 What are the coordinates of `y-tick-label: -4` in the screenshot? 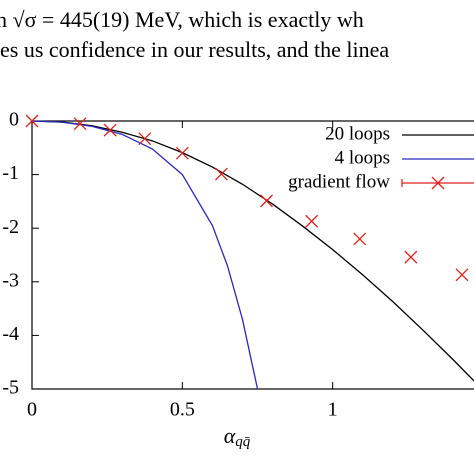 It's located at (10, 334).